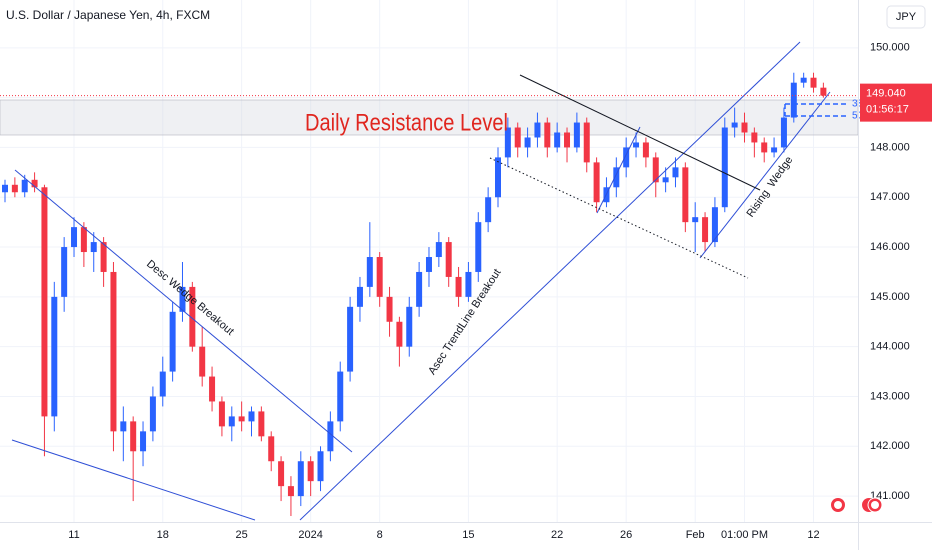  Describe the element at coordinates (890, 197) in the screenshot. I see `y-tick-label: 147.000` at that location.